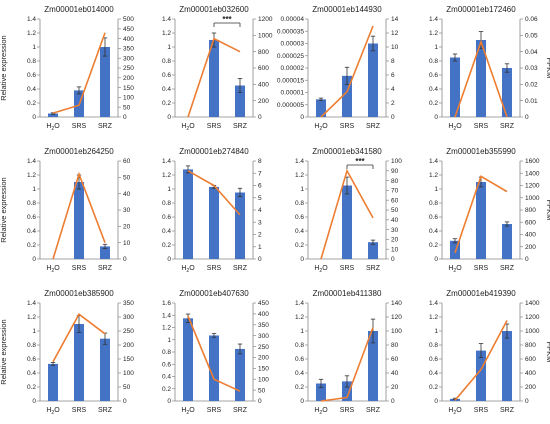 The height and width of the screenshot is (424, 550). Describe the element at coordinates (347, 293) in the screenshot. I see `chart-title: Zm00001eb411380` at that location.